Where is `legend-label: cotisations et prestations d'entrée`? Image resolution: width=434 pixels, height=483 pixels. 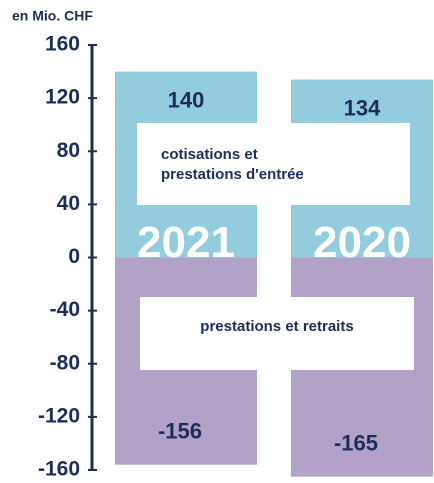 legend-label: cotisations et prestations d'entrée is located at coordinates (232, 164).